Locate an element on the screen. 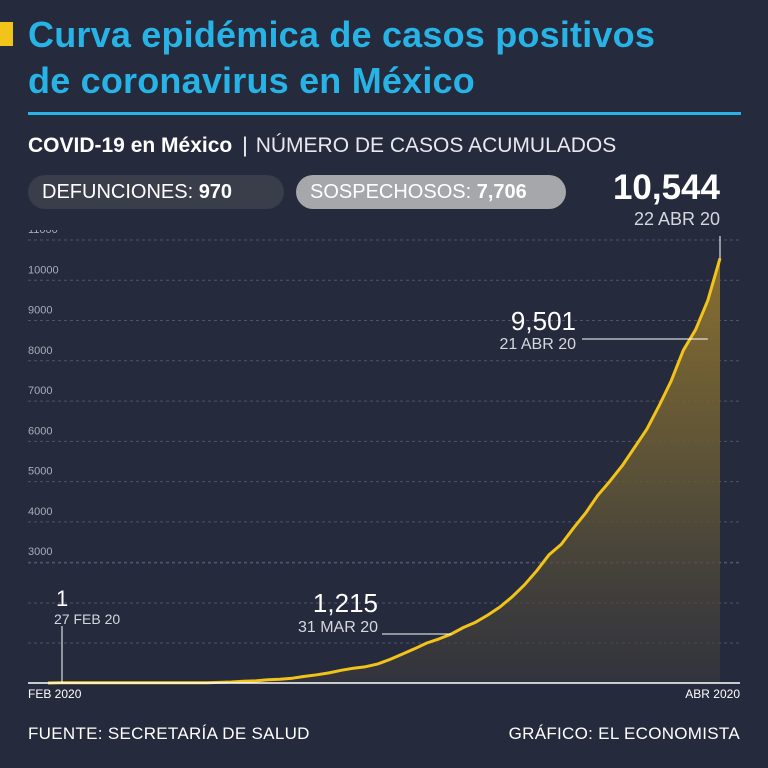 The width and height of the screenshot is (768, 768). y-axis-tick-labels: 3000 4000 5000 6000 7000 8000 9000 10000 11000 is located at coordinates (43, 394).